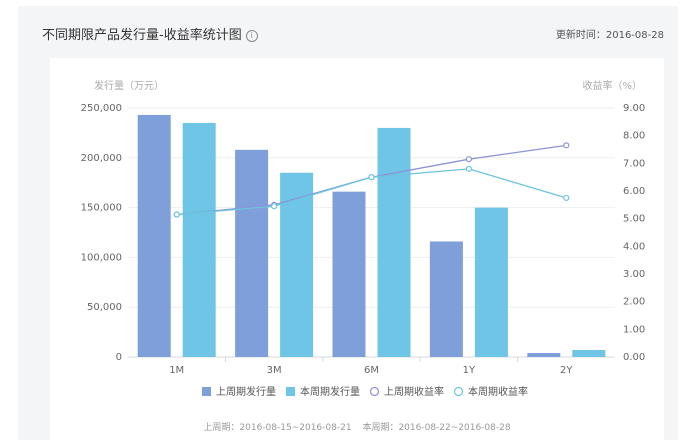 The height and width of the screenshot is (444, 687). Describe the element at coordinates (414, 391) in the screenshot. I see `legend-label: 上周期收益率` at that location.